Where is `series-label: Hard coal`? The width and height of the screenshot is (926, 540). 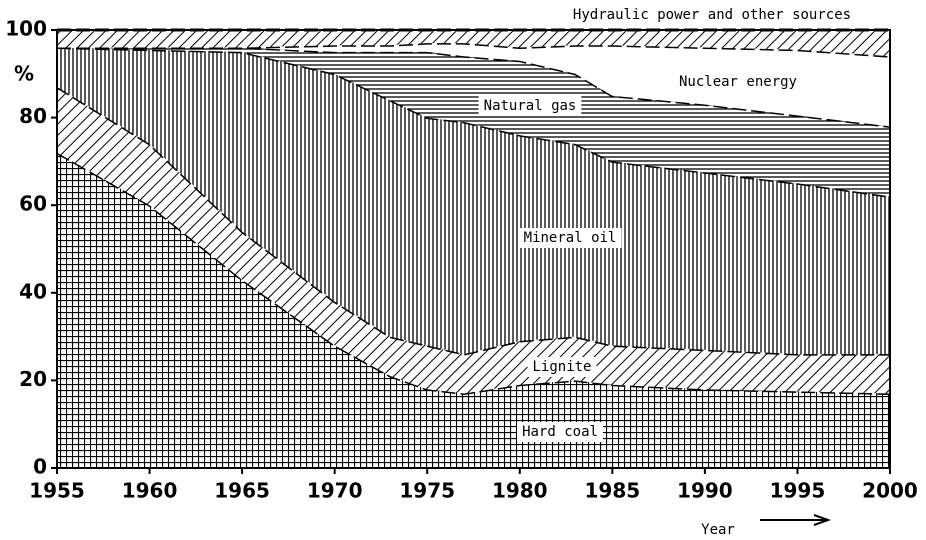
series-label: Hard coal is located at coordinates (560, 432).